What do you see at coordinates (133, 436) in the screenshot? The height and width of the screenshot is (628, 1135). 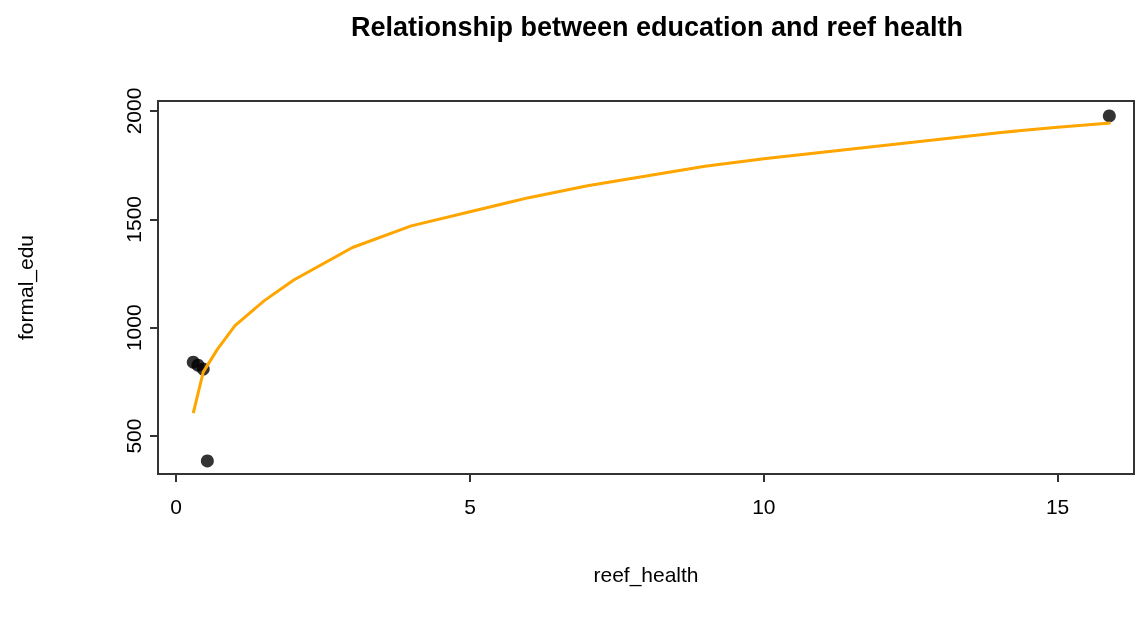 I see `y-tick-label: 500` at bounding box center [133, 436].